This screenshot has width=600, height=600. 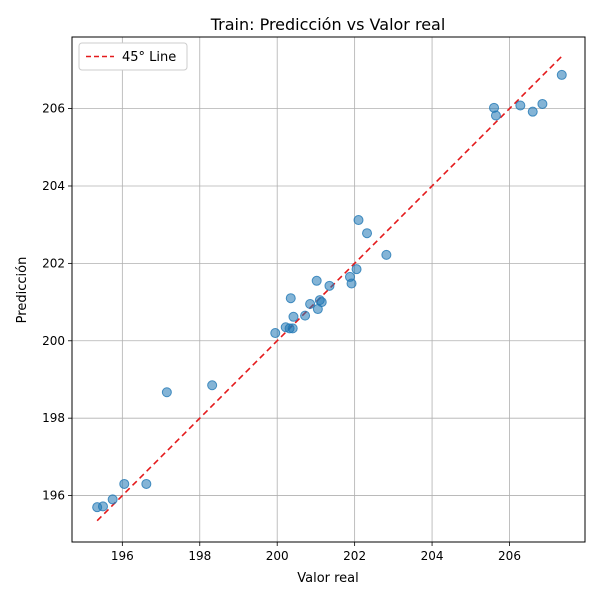 I want to click on x-tick-label: 200, so click(x=277, y=556).